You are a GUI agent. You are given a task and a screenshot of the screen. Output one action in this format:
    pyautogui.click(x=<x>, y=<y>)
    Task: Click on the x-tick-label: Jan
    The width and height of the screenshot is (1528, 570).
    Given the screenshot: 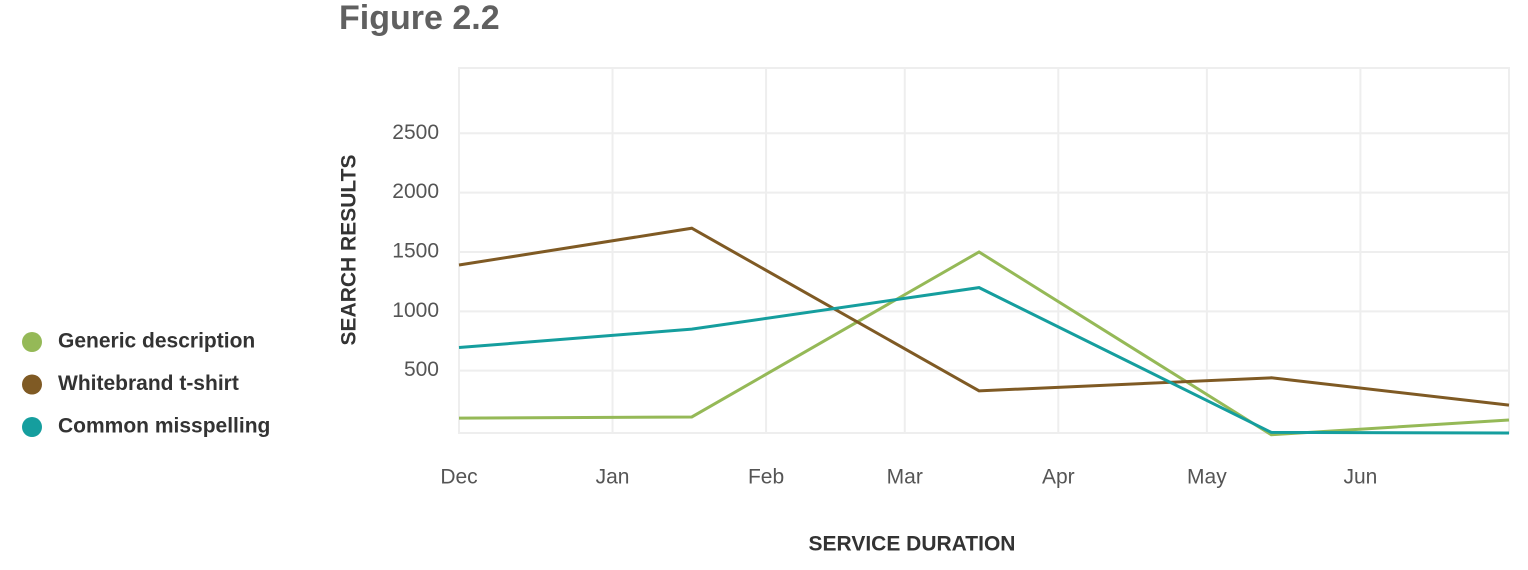 What is the action you would take?
    pyautogui.click(x=613, y=477)
    